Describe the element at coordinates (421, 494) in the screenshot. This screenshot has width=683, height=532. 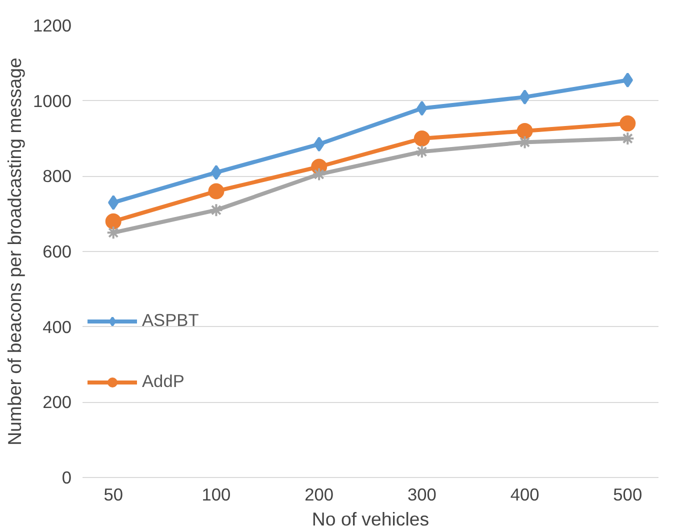
I see `x-tick-label: 300` at that location.